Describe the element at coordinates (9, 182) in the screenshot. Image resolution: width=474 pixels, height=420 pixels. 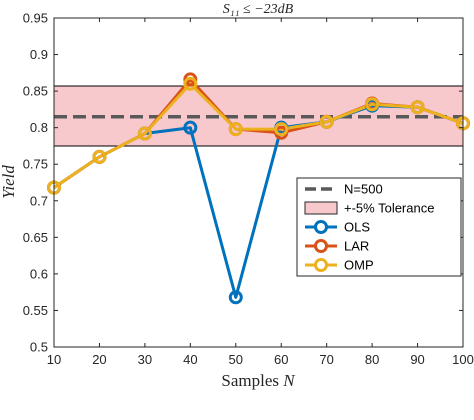
I see `y-axis-label: Yield` at that location.